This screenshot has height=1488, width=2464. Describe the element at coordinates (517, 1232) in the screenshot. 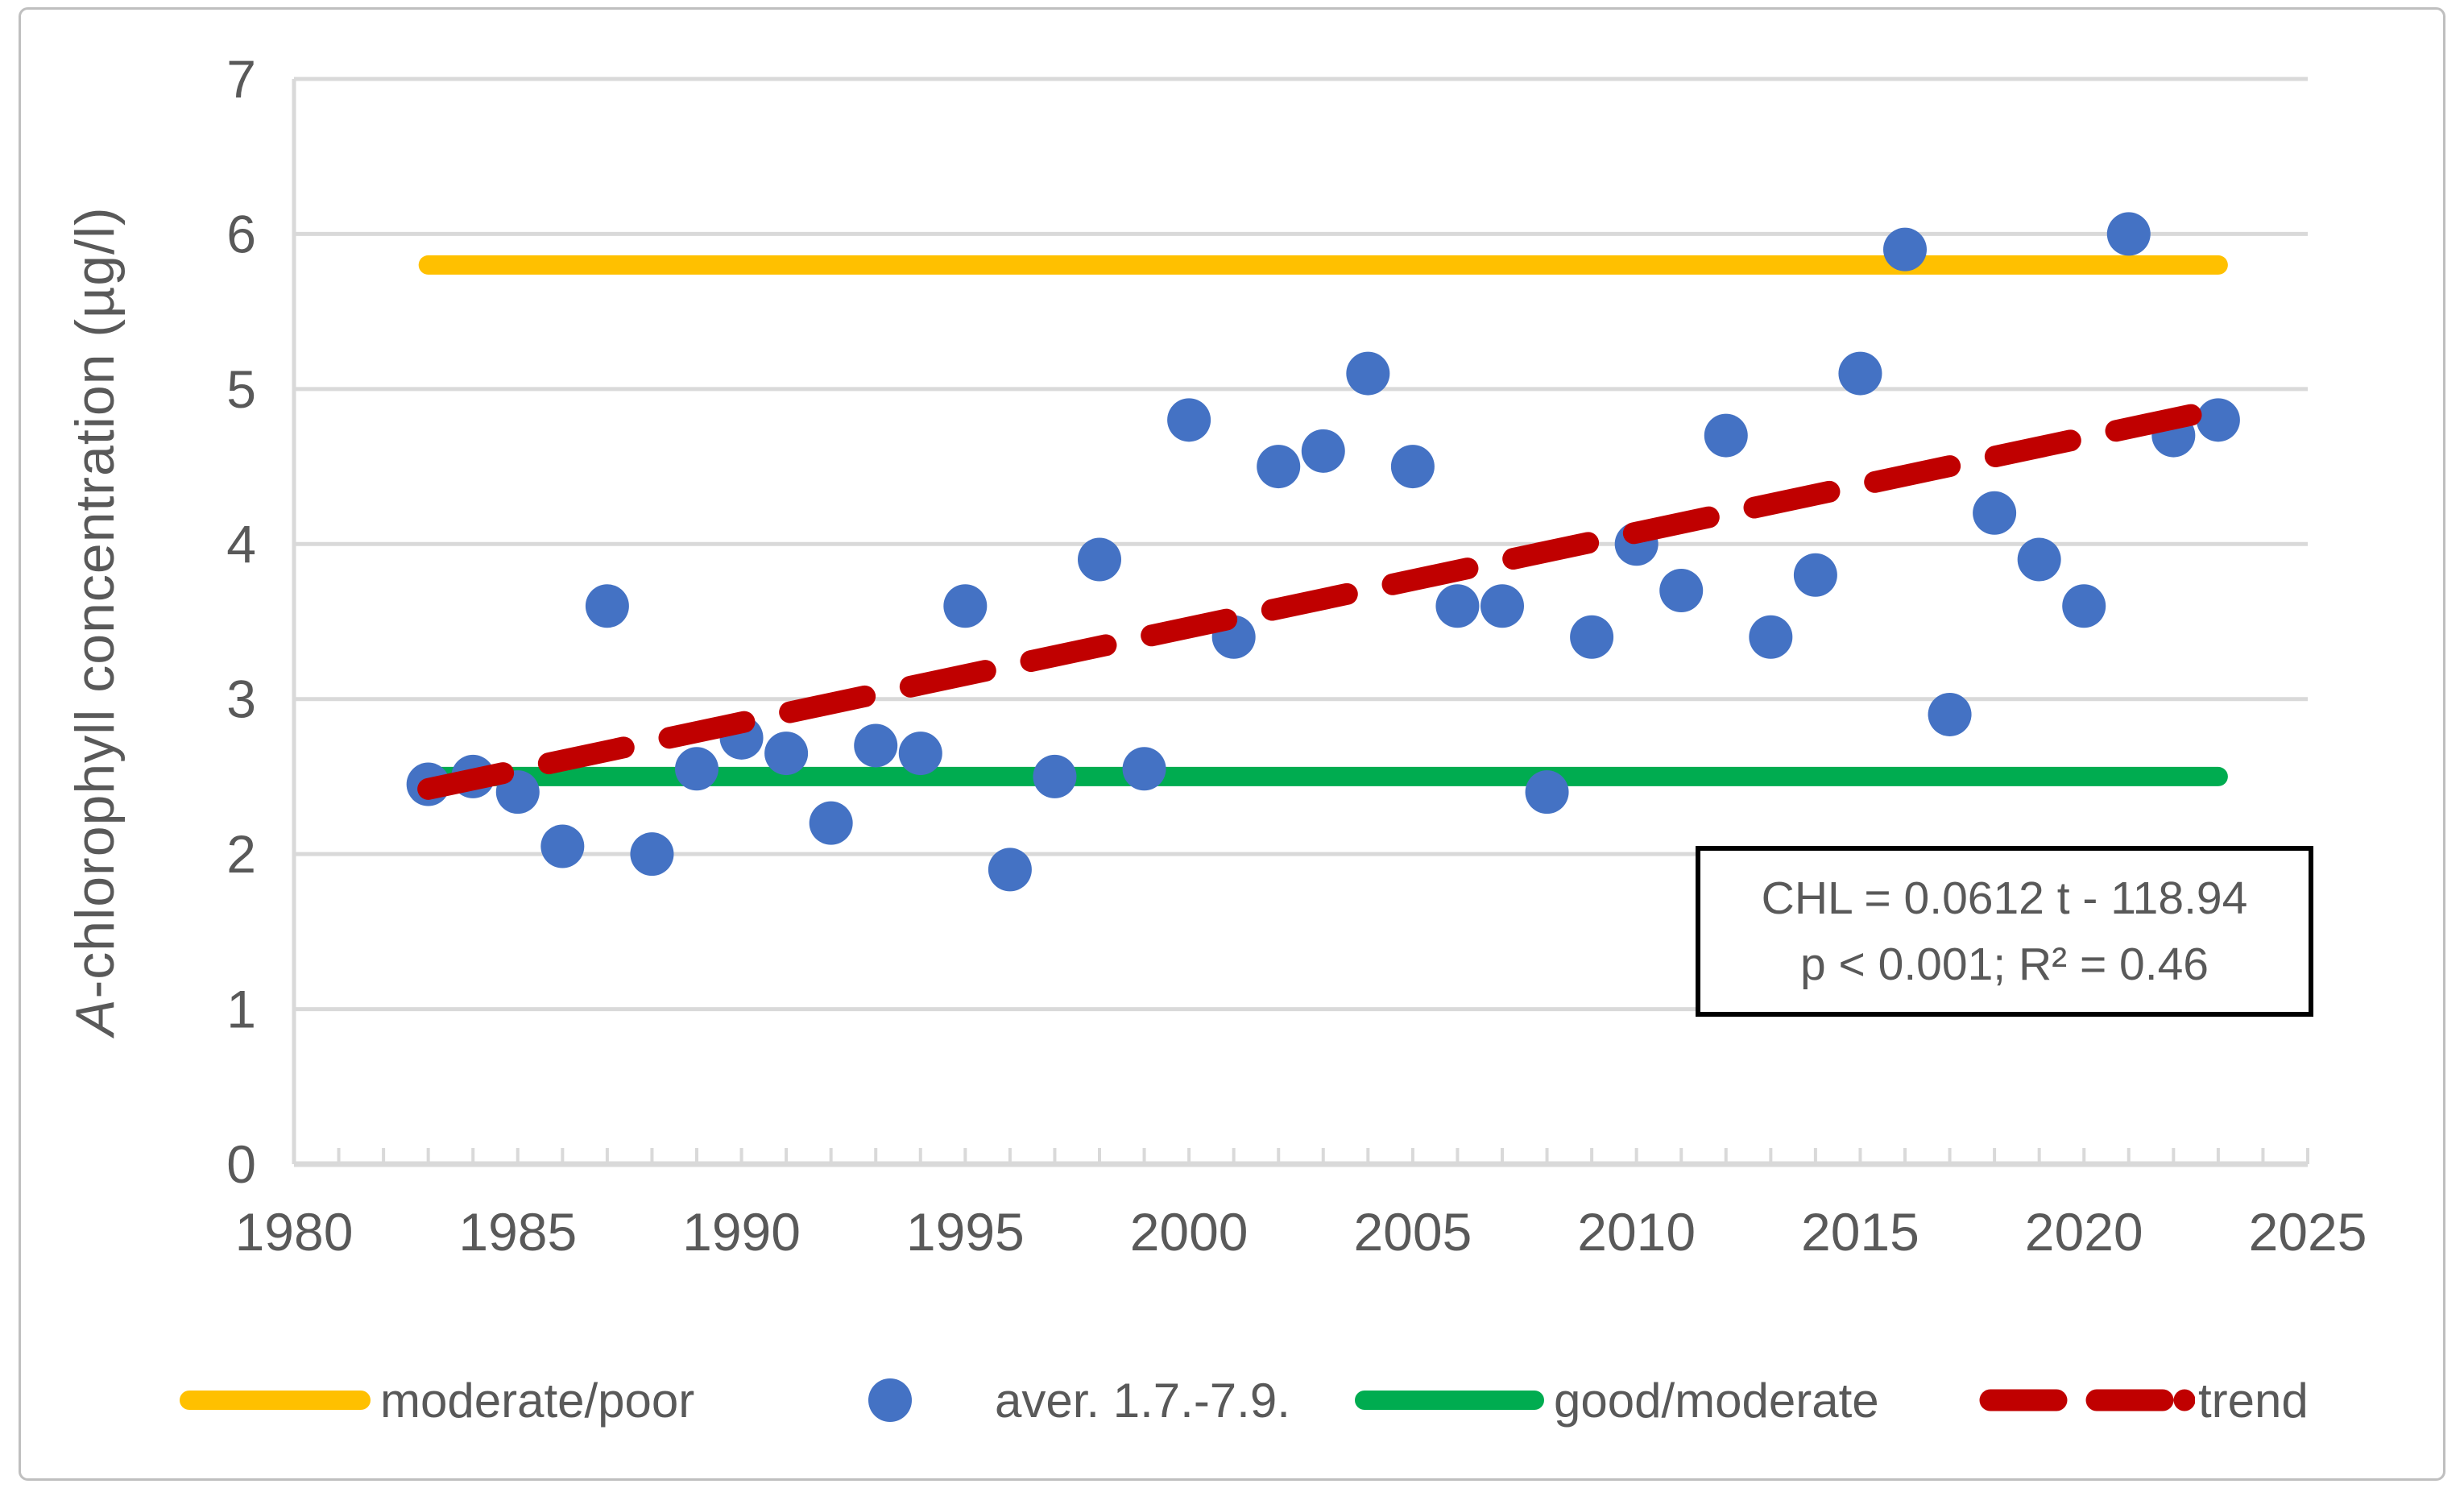

I see `x-tick-label-1985: 1985` at that location.